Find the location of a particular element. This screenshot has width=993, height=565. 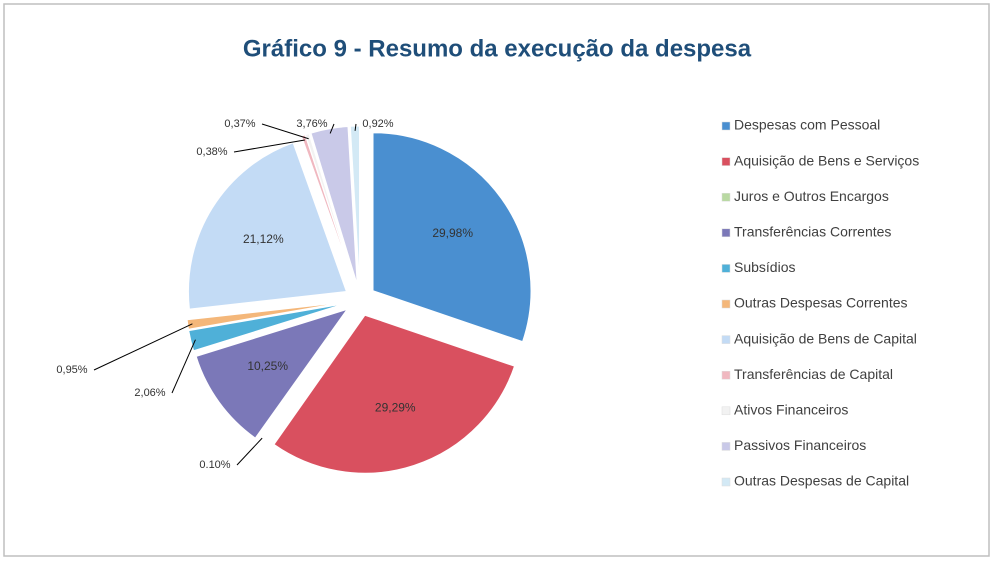

legend-label: Juros e Outros Encargos is located at coordinates (811, 196).